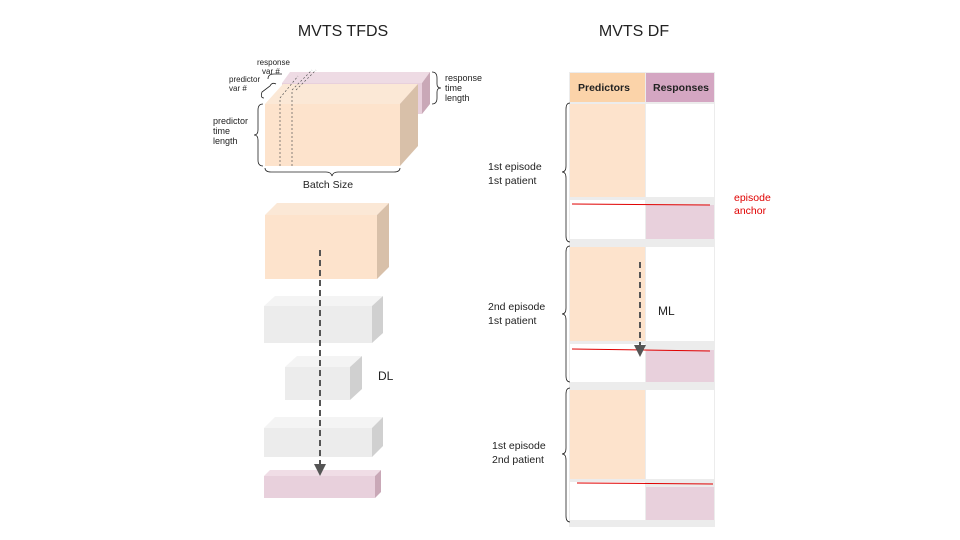 This screenshot has height=540, width=960. I want to click on df-table: Predictors Responses, so click(642, 299).